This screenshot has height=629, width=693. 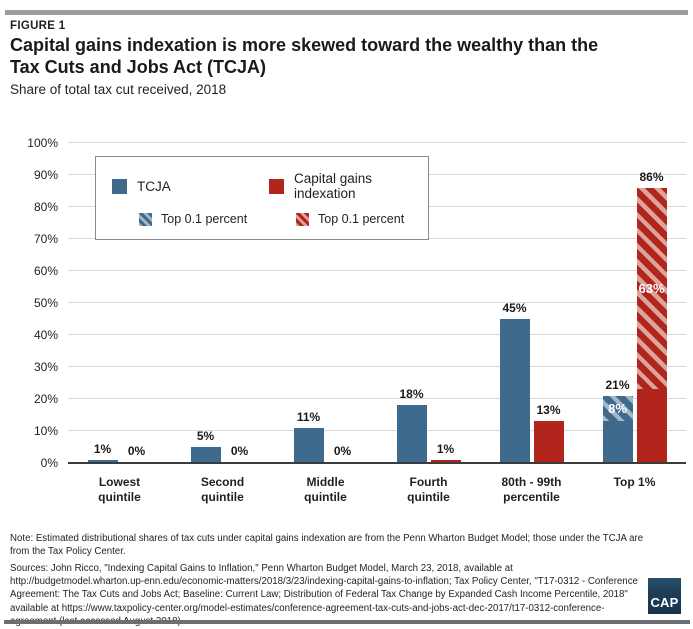 I want to click on y-axis: 0% 10% 20% 30% 40% 50% 60% 70% 80% 90% 100%, so click(x=34, y=303).